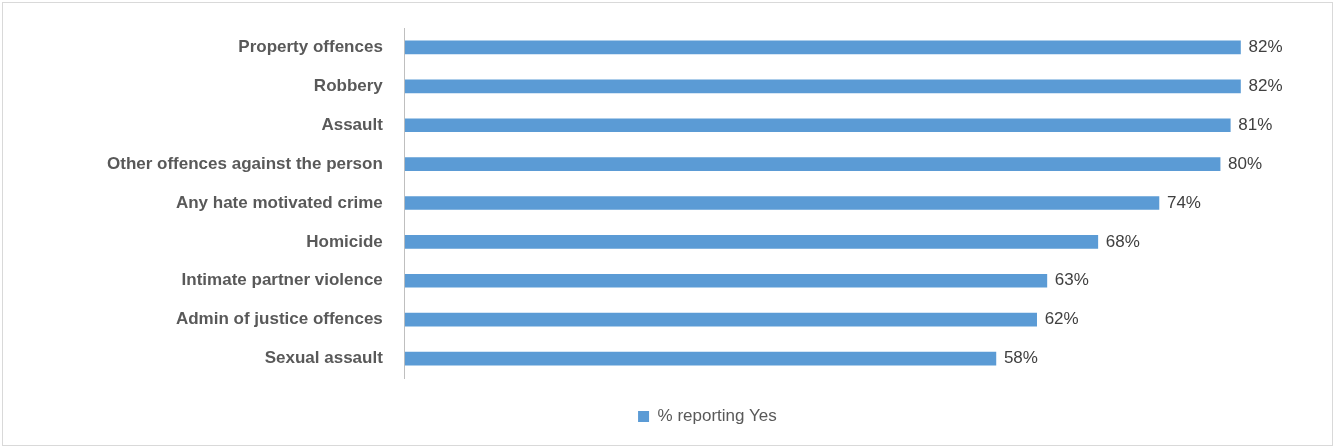 The width and height of the screenshot is (1335, 448). Describe the element at coordinates (1245, 163) in the screenshot. I see `data-label: 80%` at that location.